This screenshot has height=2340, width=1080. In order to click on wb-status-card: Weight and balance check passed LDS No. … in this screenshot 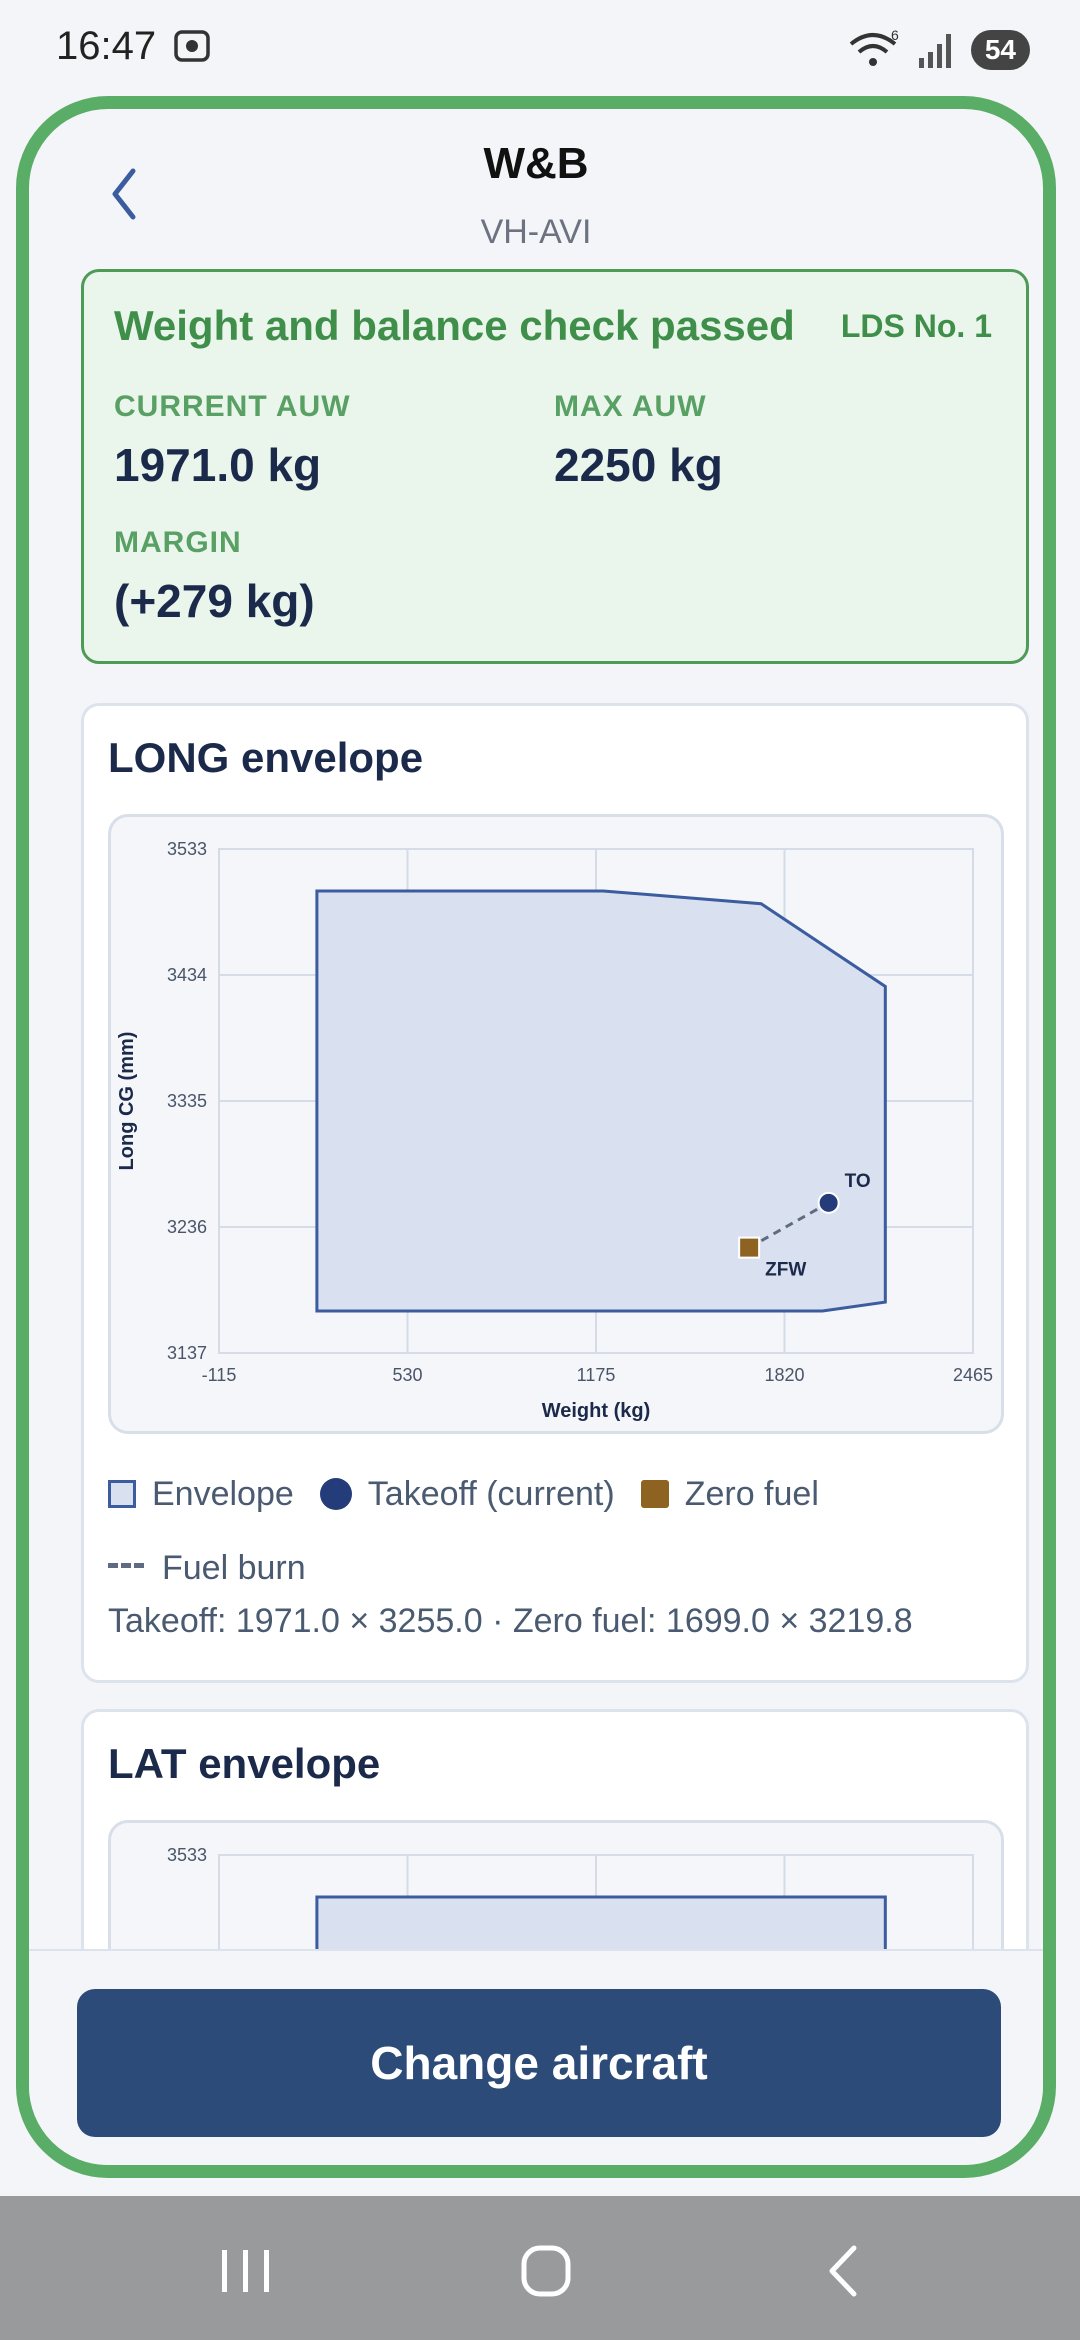, I will do `click(555, 466)`.